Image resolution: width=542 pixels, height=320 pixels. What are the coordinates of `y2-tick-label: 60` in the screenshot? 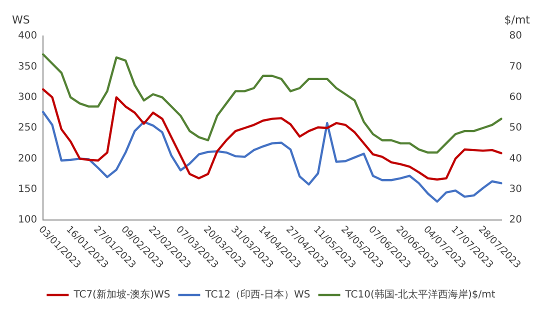 It's located at (515, 97).